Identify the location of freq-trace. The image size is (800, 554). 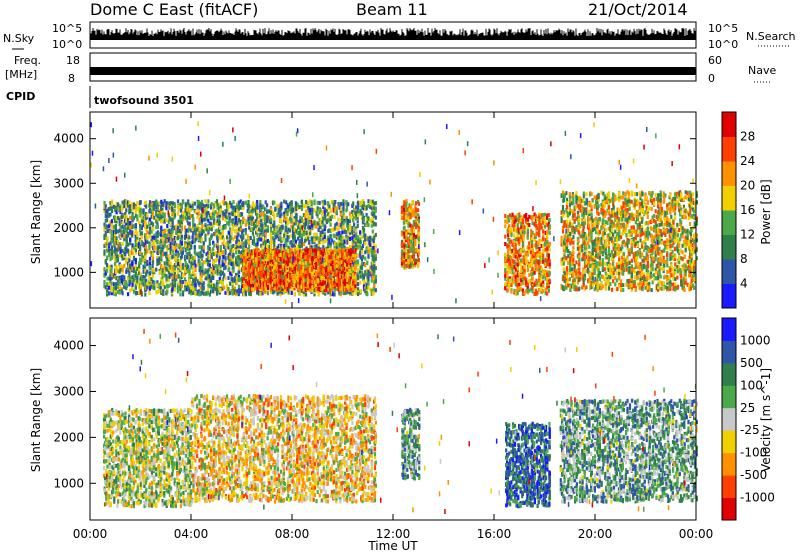
(393, 71).